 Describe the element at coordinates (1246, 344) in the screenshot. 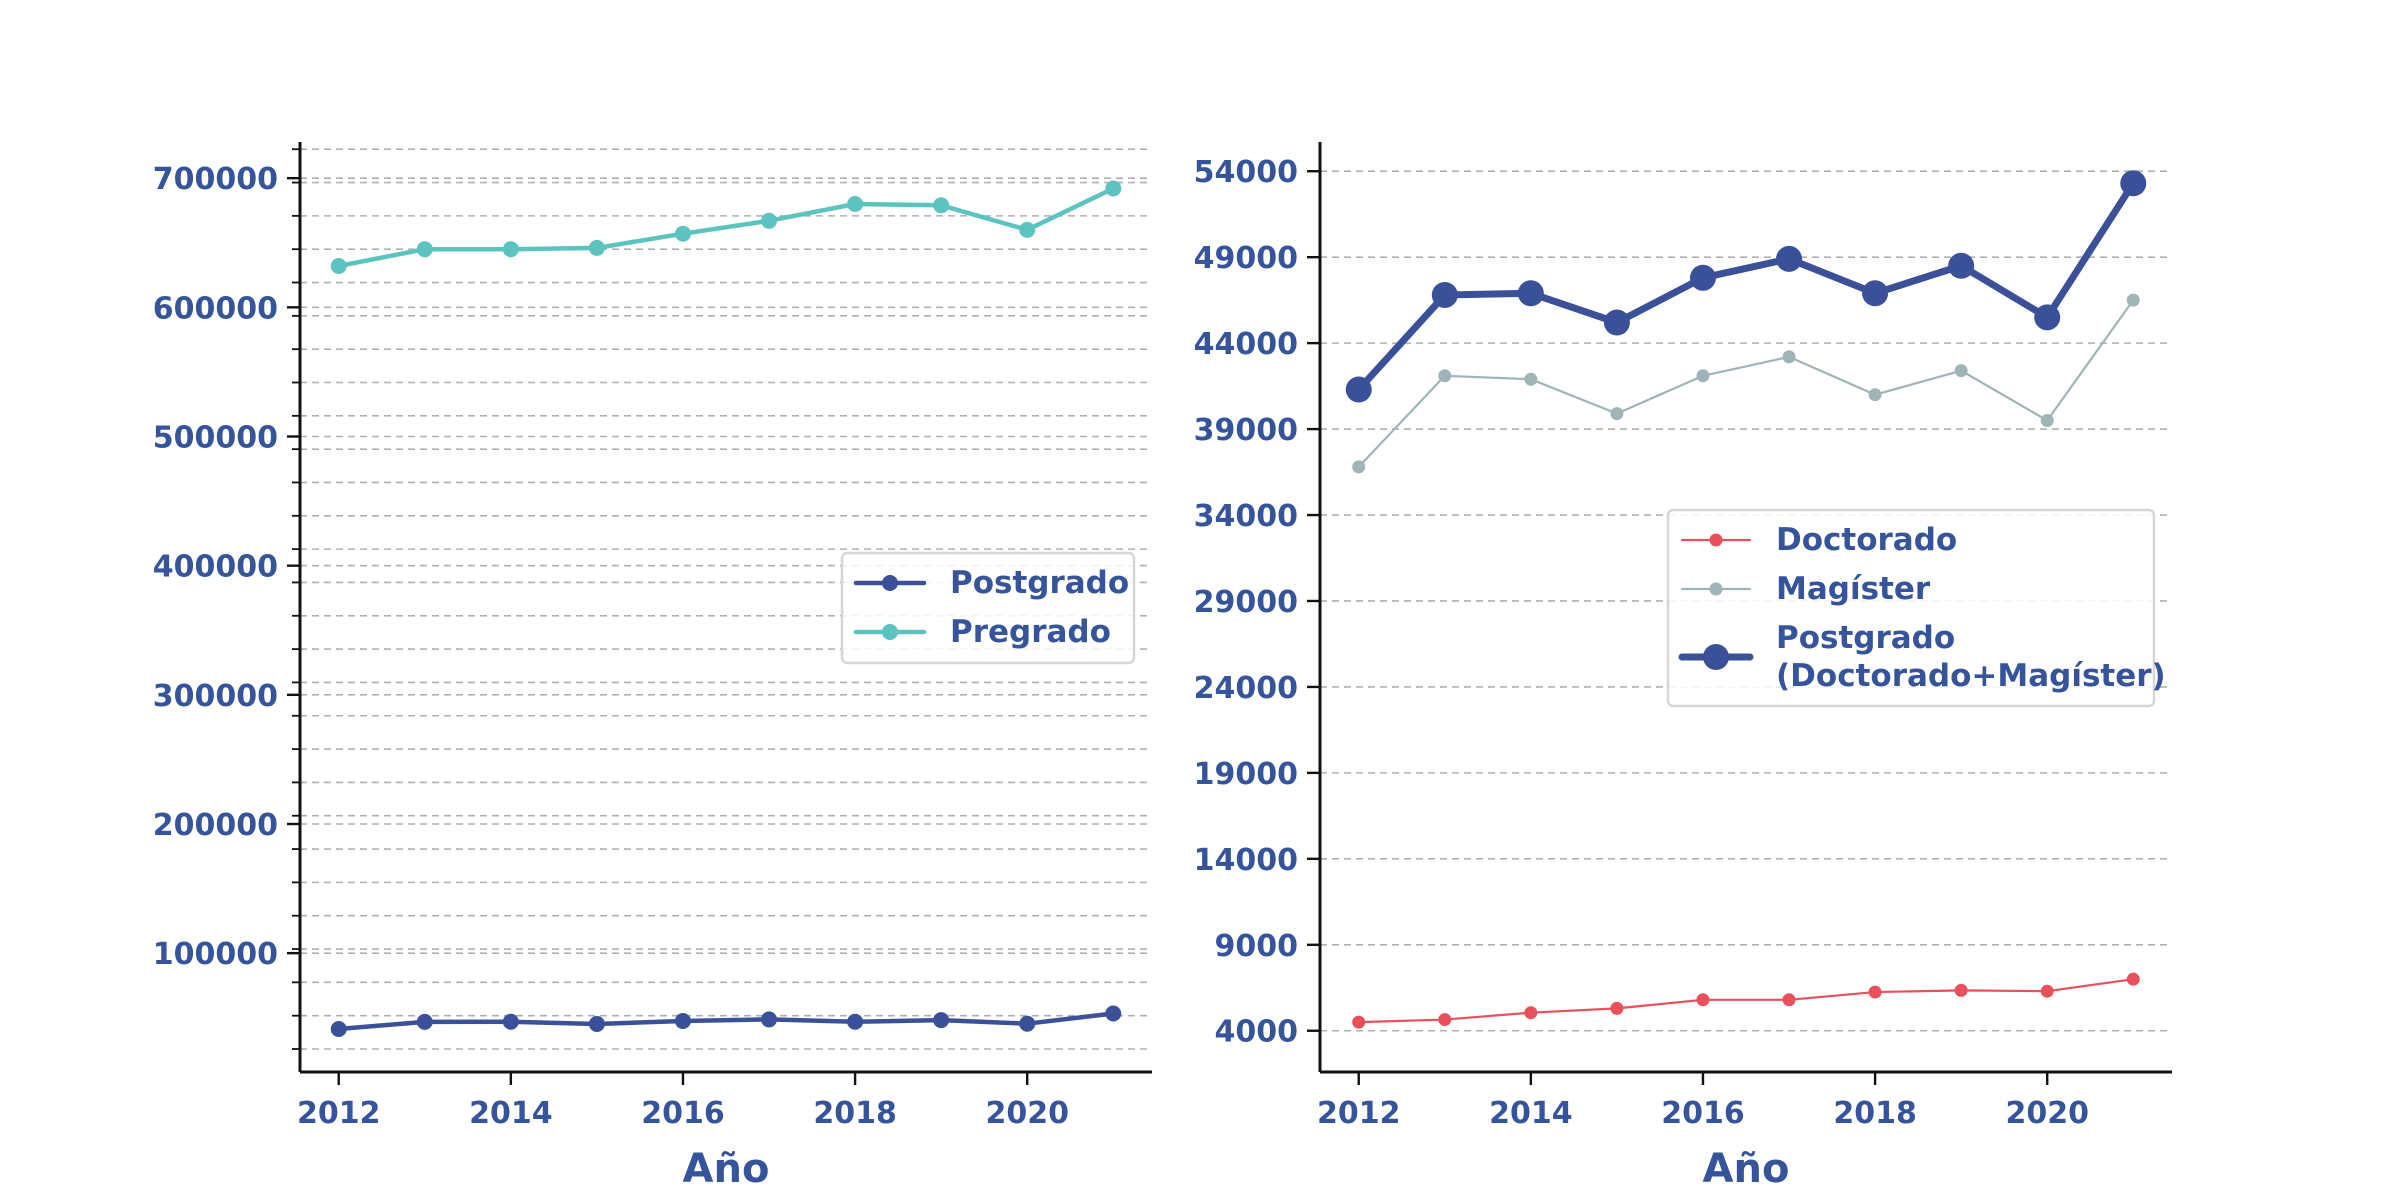

I see `y-tick-label: 44000` at that location.